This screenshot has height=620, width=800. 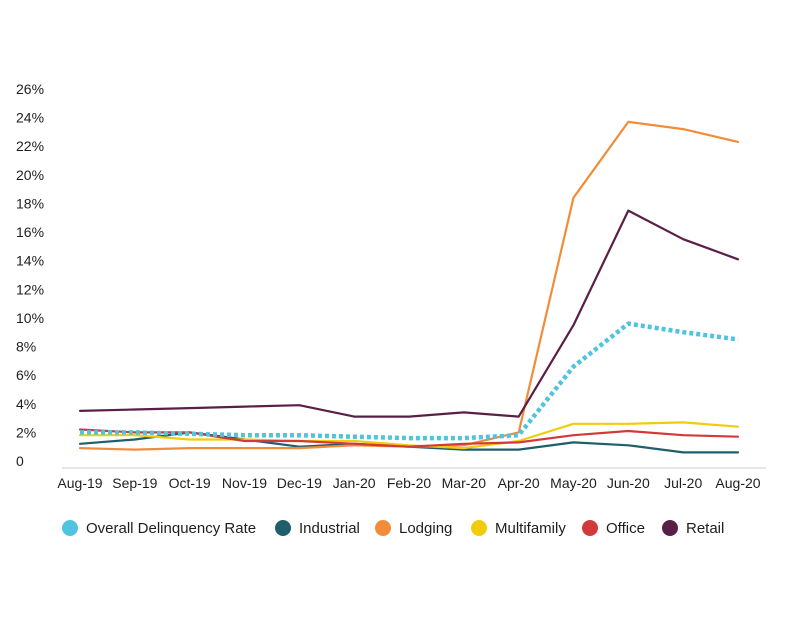 What do you see at coordinates (30, 275) in the screenshot?
I see `y-axis-ticks: 0 2% 4% 6% 8% 10% 12% 14% 16% 18% 20% 22% 24% 26%` at bounding box center [30, 275].